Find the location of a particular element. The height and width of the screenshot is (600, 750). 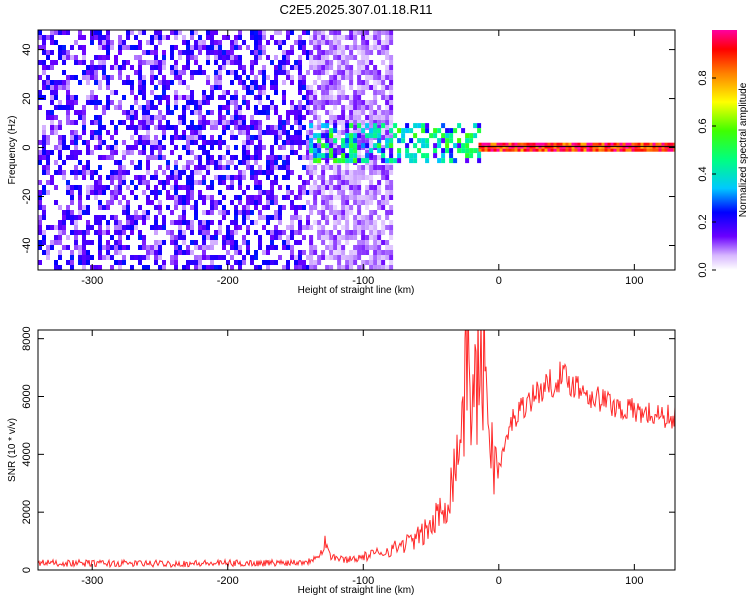

x-tick-label: -100 is located at coordinates (363, 581).